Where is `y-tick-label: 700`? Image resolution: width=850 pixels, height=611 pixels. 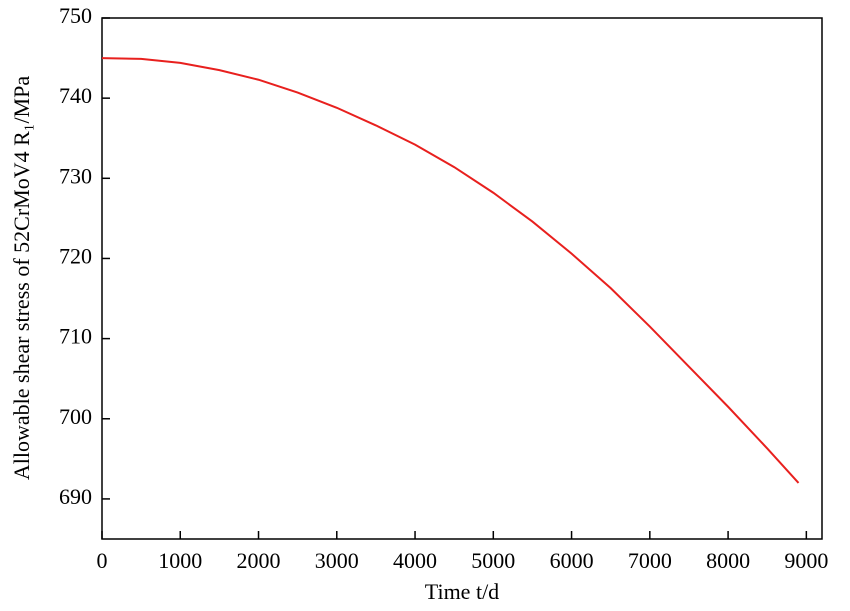 y-tick-label: 700 is located at coordinates (75, 416).